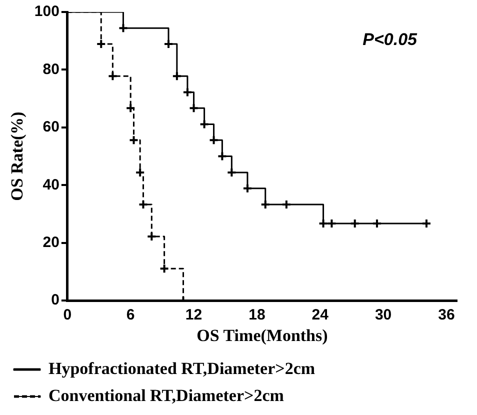 This screenshot has width=477, height=415. Describe the element at coordinates (193, 315) in the screenshot. I see `x-tick-label: 12` at that location.